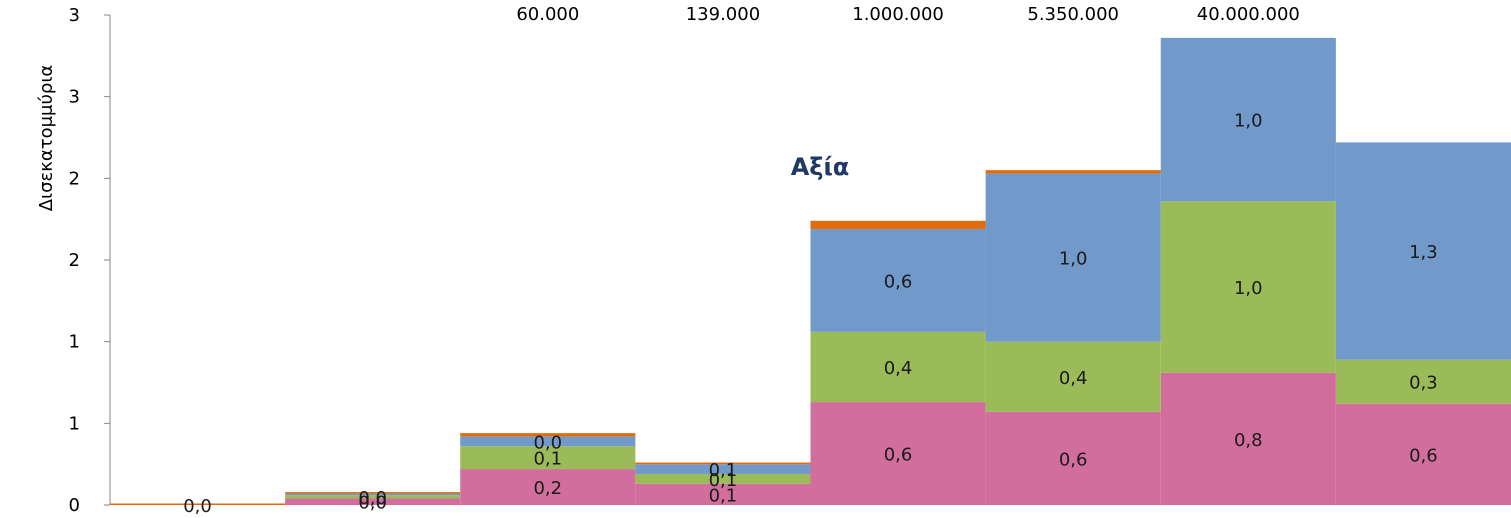  Describe the element at coordinates (1073, 14) in the screenshot. I see `column-top-label: 5.350.000` at that location.